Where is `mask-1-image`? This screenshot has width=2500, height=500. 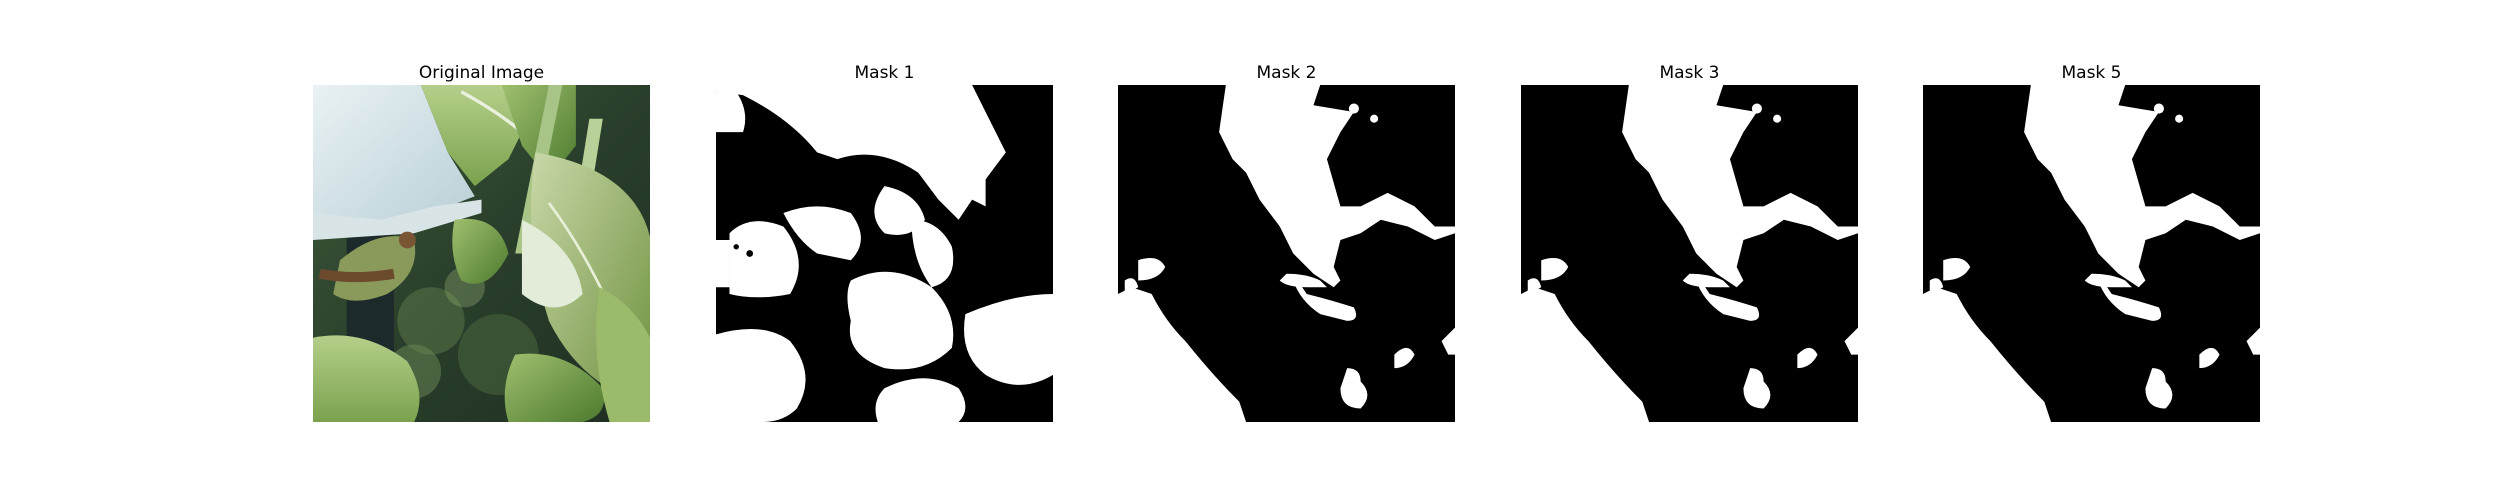
mask-1-image is located at coordinates (884, 253).